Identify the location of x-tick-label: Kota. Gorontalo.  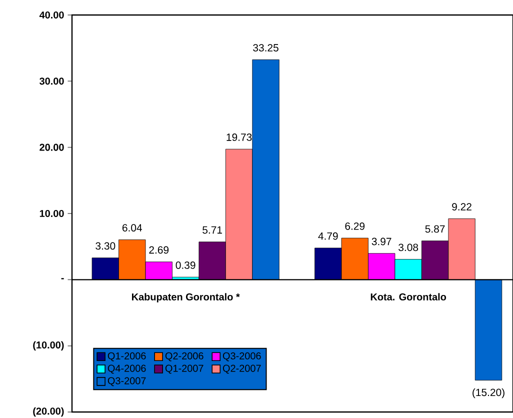
(408, 296).